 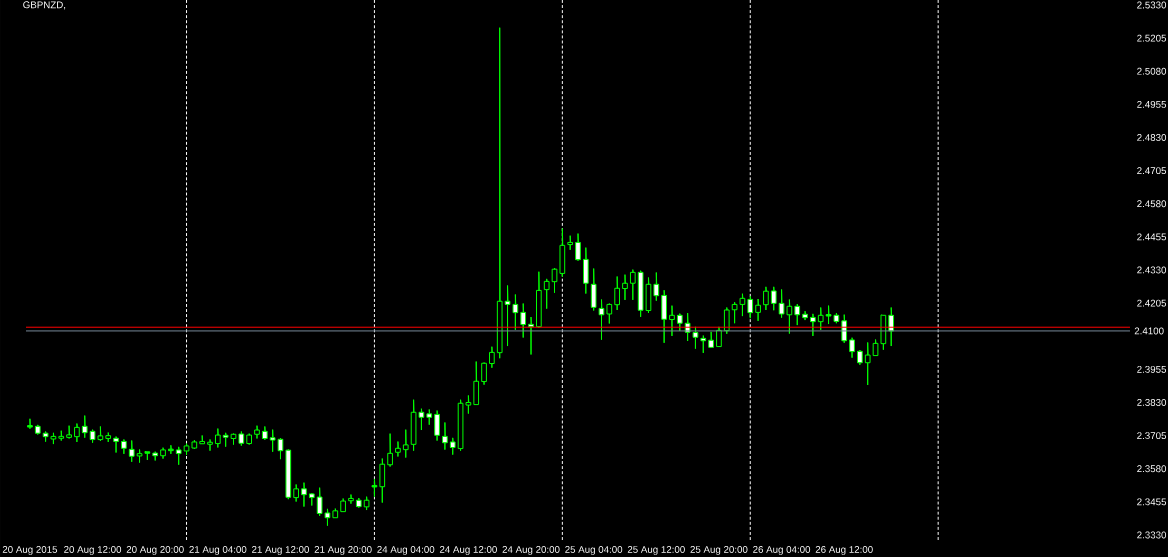 I want to click on y-tick-label: 2.3830, so click(x=1152, y=402).